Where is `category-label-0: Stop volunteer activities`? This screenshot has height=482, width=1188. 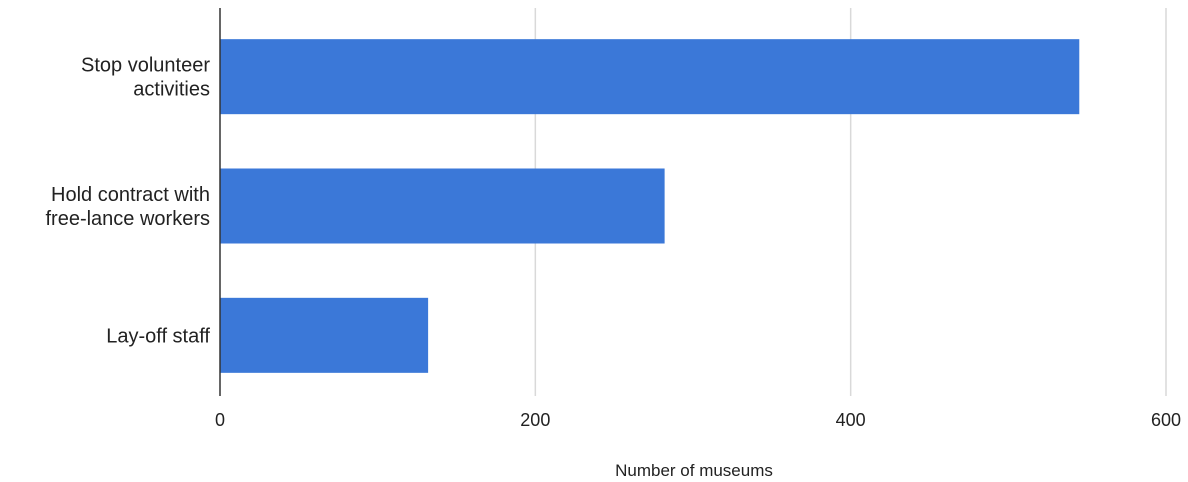
category-label-0: Stop volunteer activities is located at coordinates (145, 78).